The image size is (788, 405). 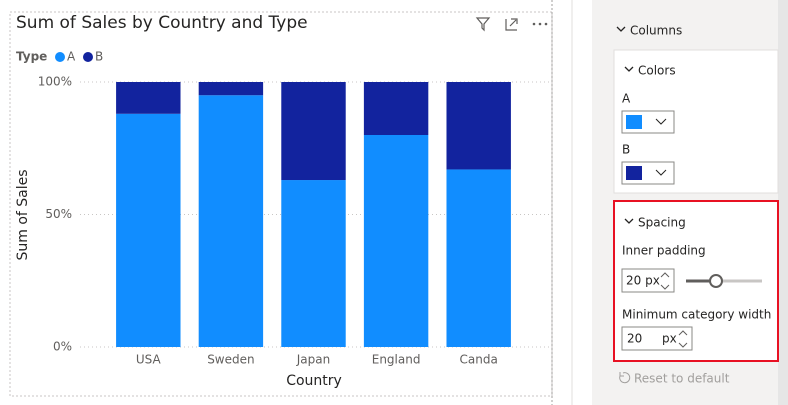 What do you see at coordinates (314, 381) in the screenshot?
I see `x-axis-title: Country` at bounding box center [314, 381].